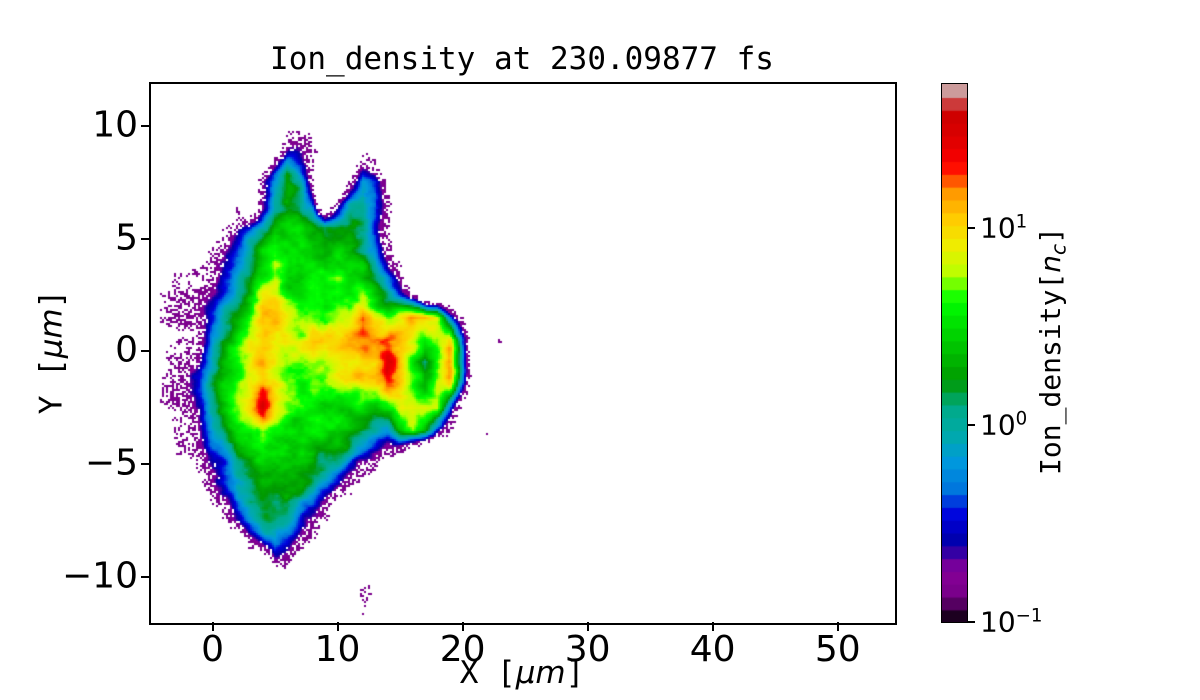  What do you see at coordinates (115, 125) in the screenshot?
I see `y-tick-label: 10` at bounding box center [115, 125].